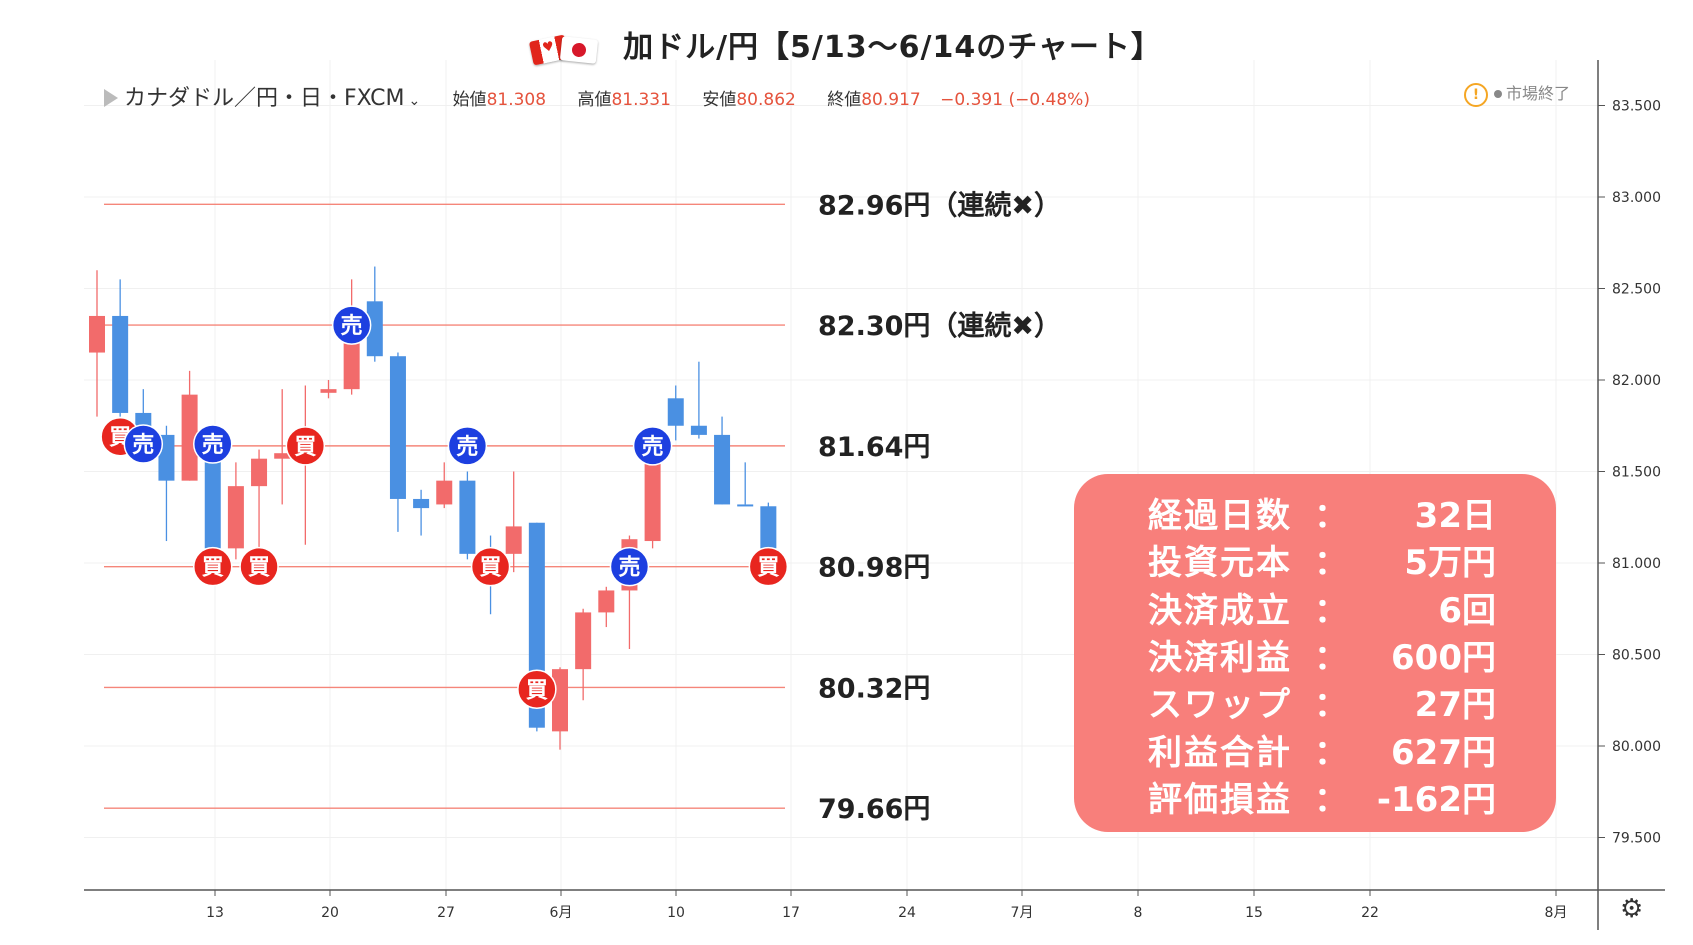  Describe the element at coordinates (1220, 516) in the screenshot. I see `summary-label: 経過日数` at that location.